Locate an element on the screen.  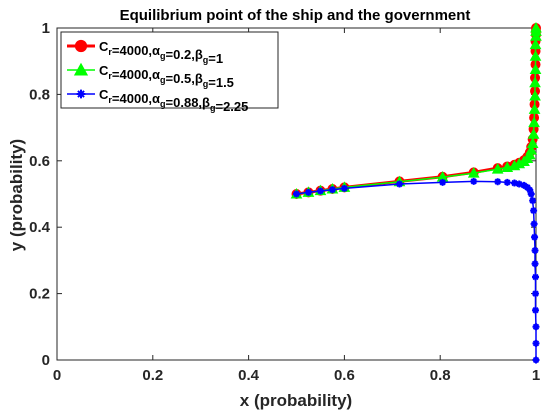
x-tick-label: 0.6 is located at coordinates (344, 375).